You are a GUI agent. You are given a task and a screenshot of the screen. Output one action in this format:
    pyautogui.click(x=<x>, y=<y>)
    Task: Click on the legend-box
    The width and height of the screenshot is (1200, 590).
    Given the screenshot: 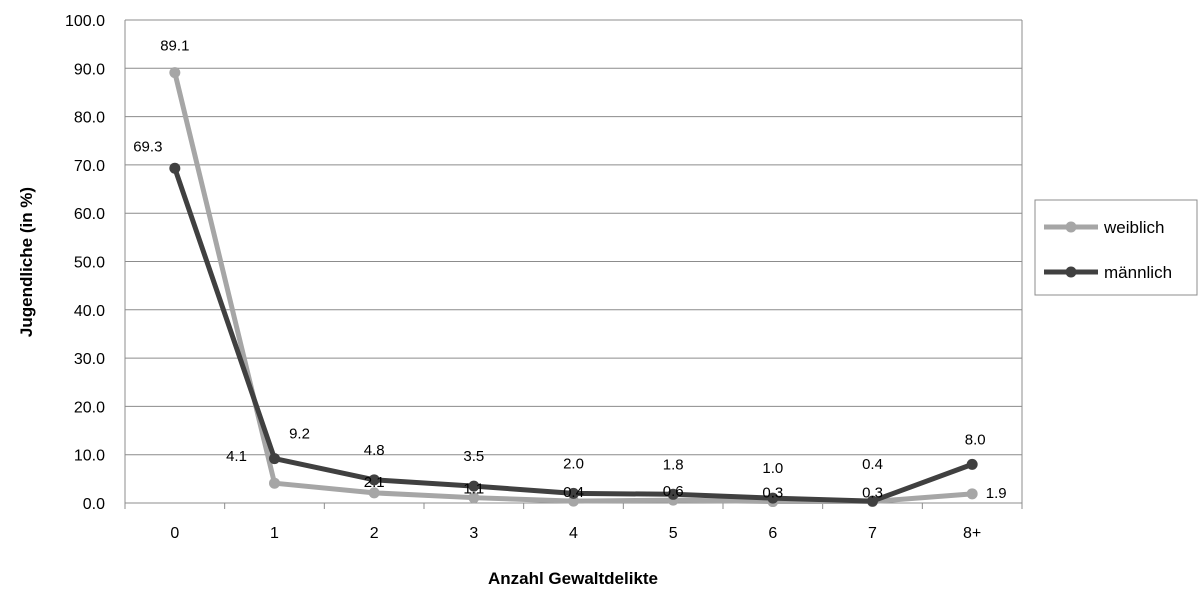 What is the action you would take?
    pyautogui.click(x=1116, y=247)
    